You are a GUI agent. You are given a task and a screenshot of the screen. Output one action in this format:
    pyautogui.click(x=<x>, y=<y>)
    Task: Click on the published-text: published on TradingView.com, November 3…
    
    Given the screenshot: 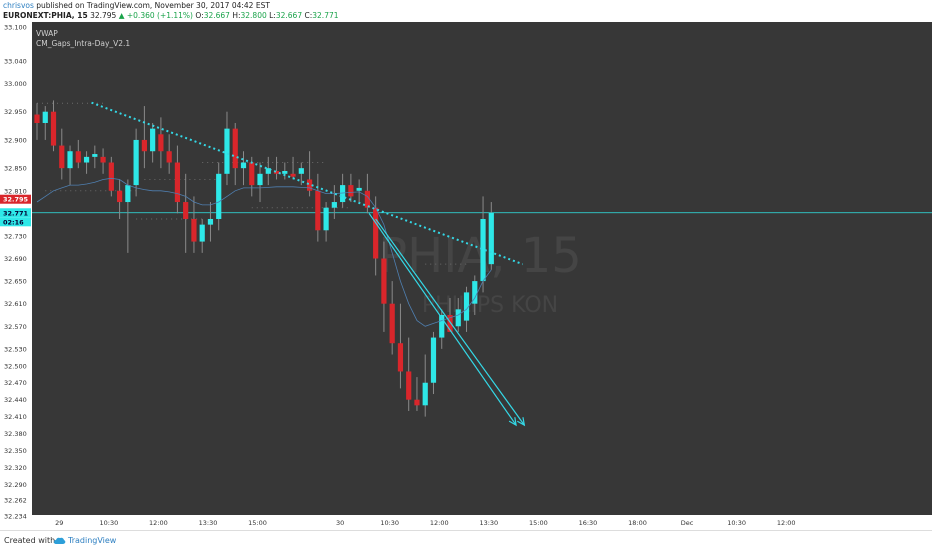 What is the action you would take?
    pyautogui.click(x=151, y=5)
    